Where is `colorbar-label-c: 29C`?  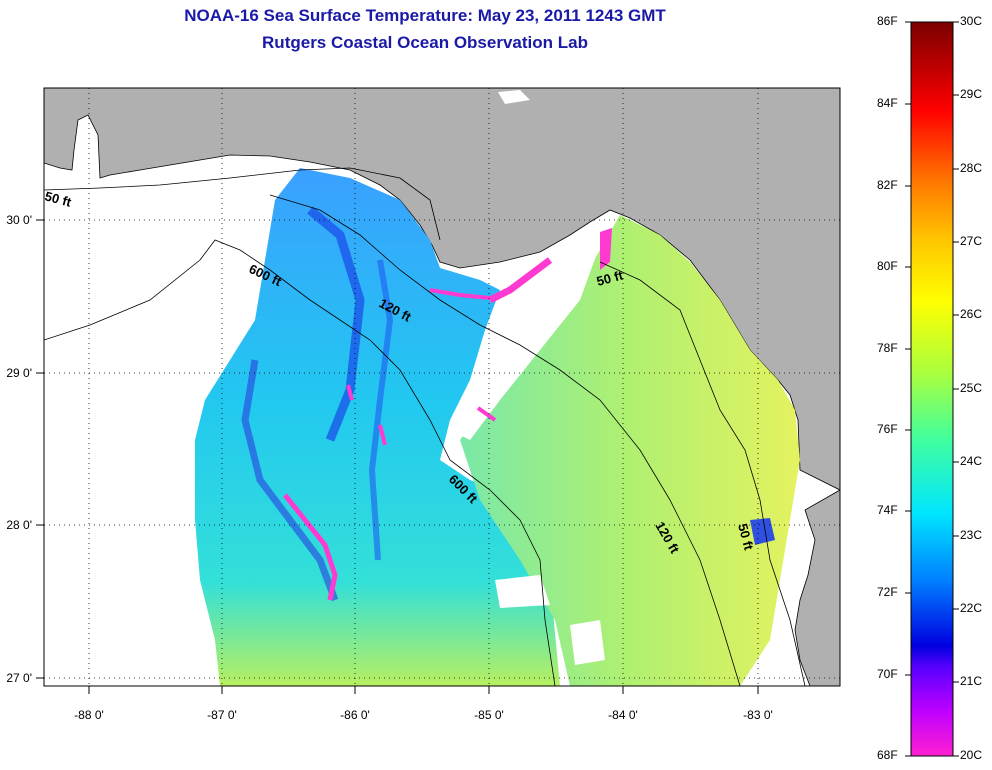 colorbar-label-c: 29C is located at coordinates (971, 94).